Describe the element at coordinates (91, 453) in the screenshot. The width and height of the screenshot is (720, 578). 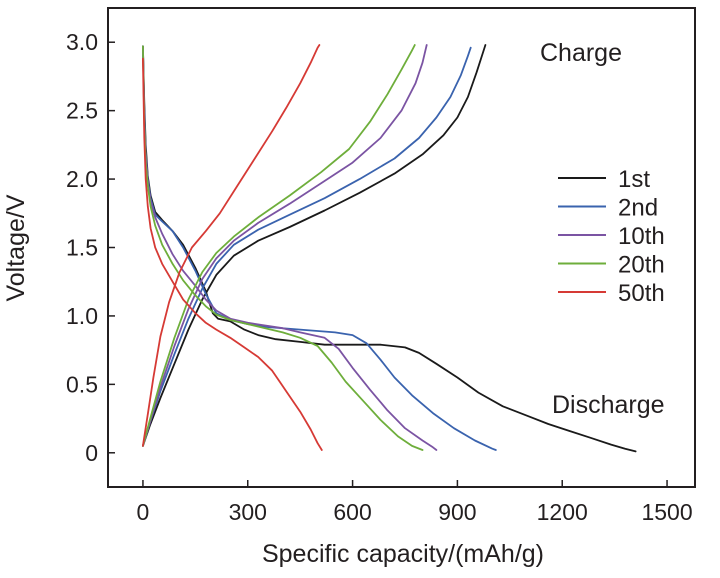
I see `y-tick-label: 0` at that location.